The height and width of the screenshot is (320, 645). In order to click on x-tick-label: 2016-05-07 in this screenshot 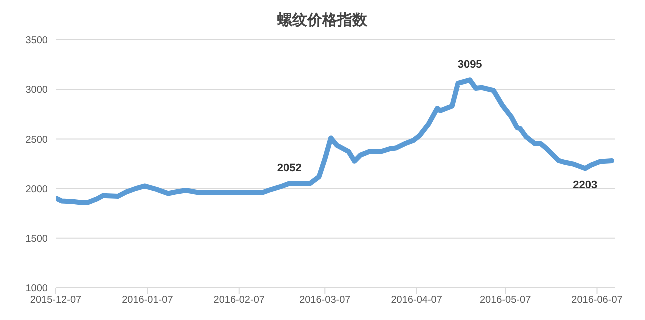, I will do `click(506, 300)`.